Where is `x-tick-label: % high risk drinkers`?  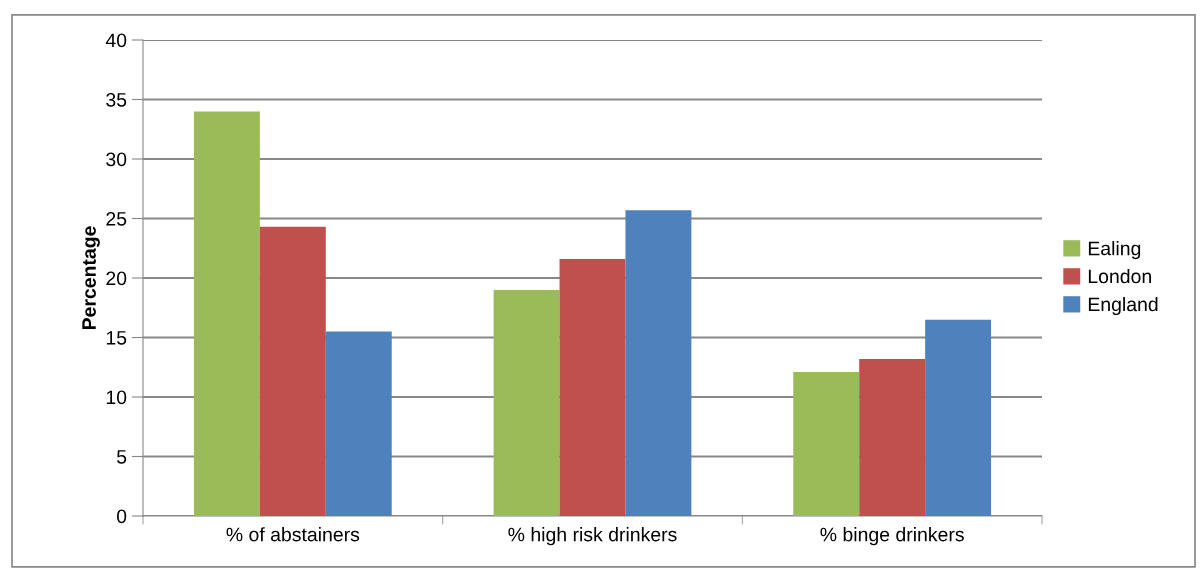
x-tick-label: % high risk drinkers is located at coordinates (592, 536).